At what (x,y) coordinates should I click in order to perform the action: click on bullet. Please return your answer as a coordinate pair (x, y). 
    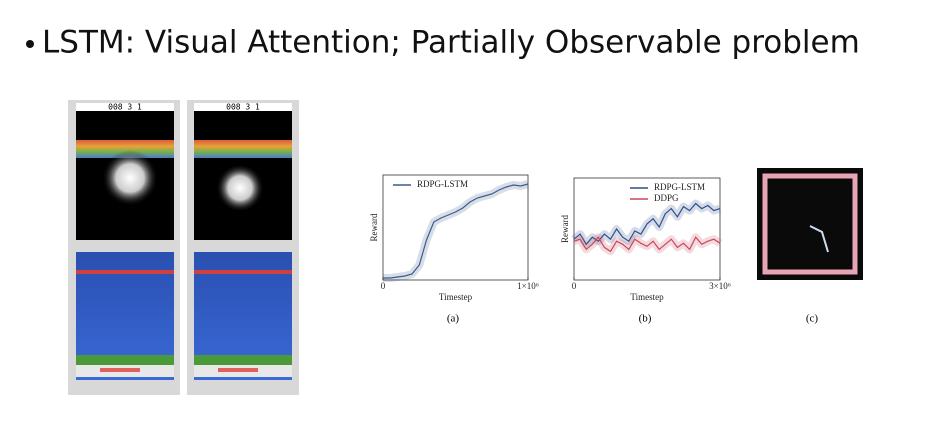
    Looking at the image, I should click on (30, 44).